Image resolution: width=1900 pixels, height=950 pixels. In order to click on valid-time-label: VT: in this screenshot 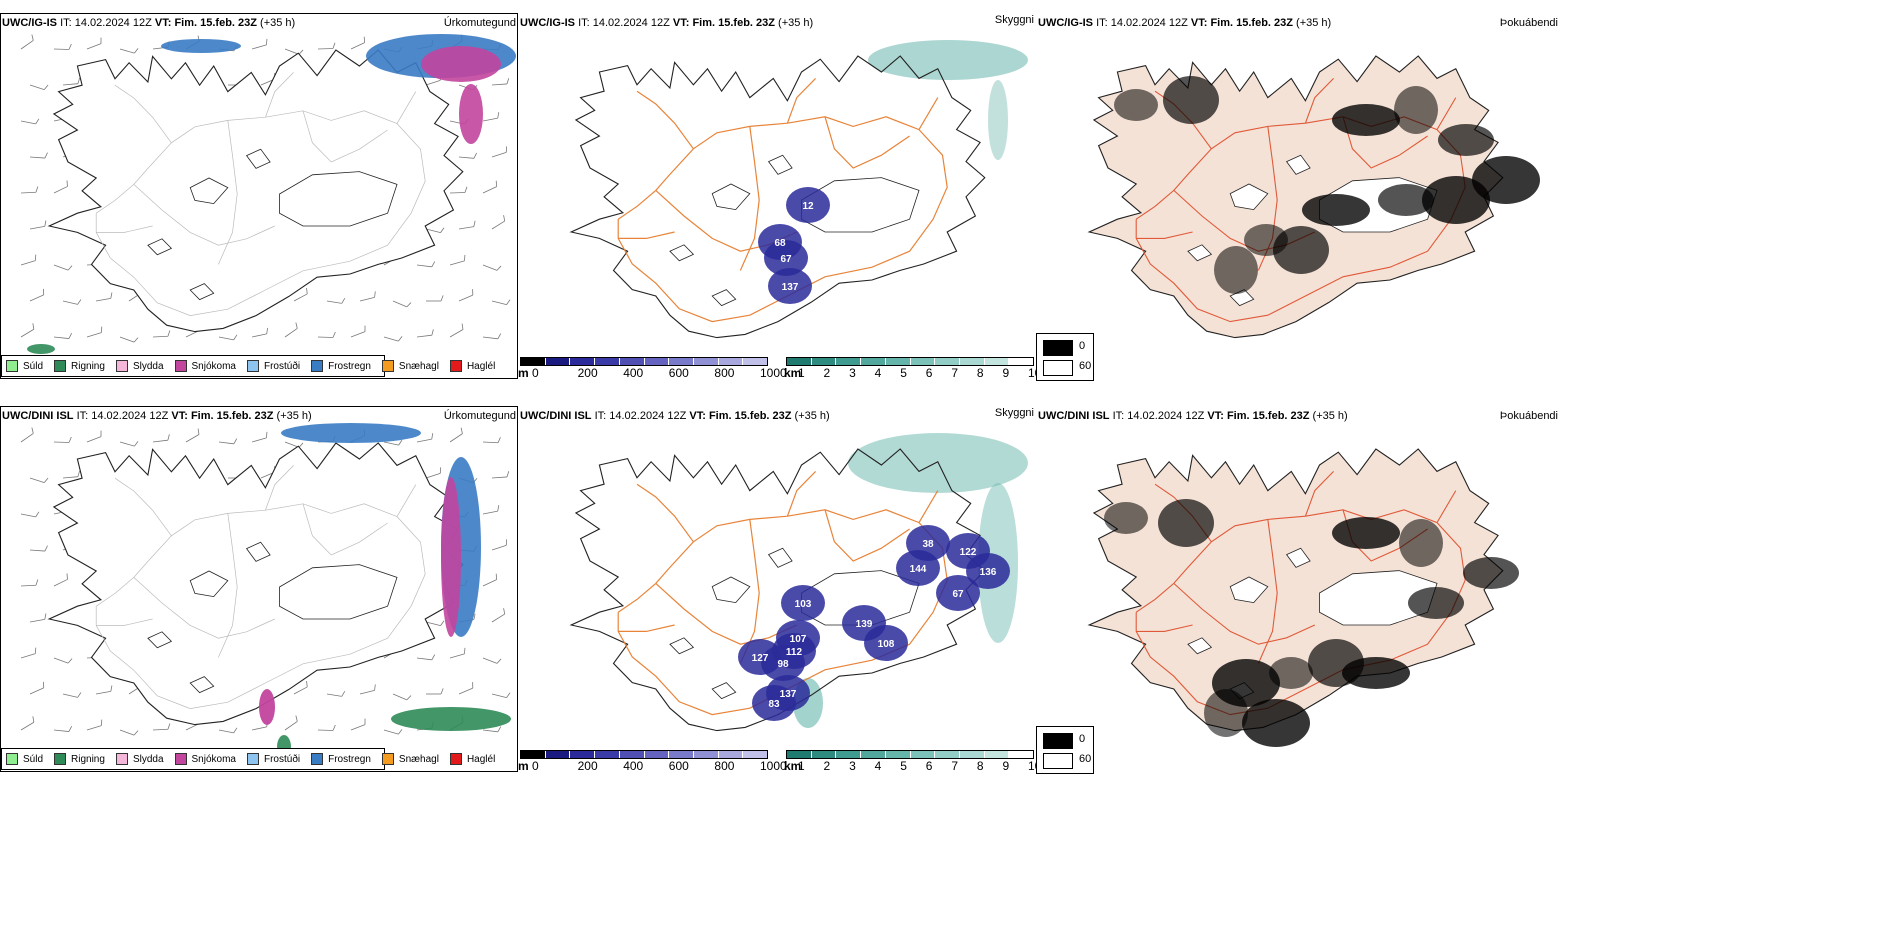, I will do `click(697, 416)`.